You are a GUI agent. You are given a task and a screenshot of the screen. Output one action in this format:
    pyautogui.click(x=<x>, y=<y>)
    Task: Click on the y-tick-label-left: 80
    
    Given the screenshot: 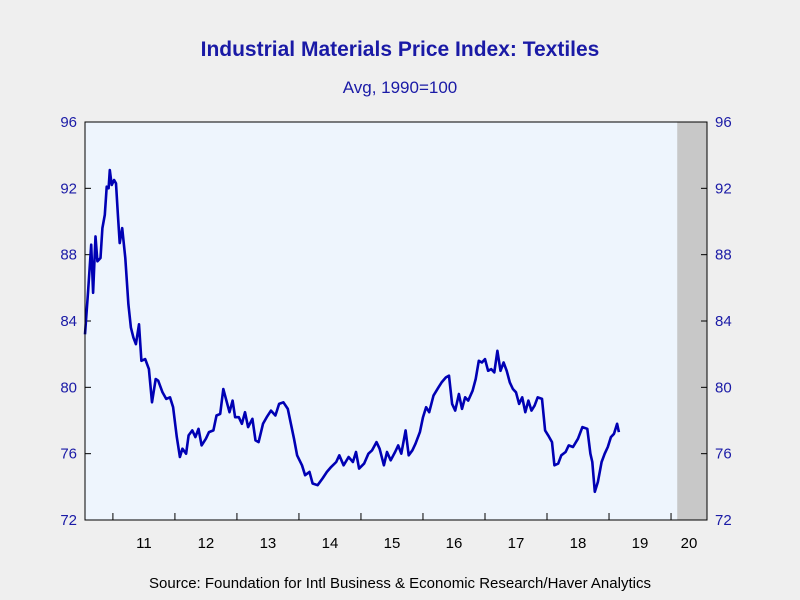 What is the action you would take?
    pyautogui.click(x=68, y=387)
    